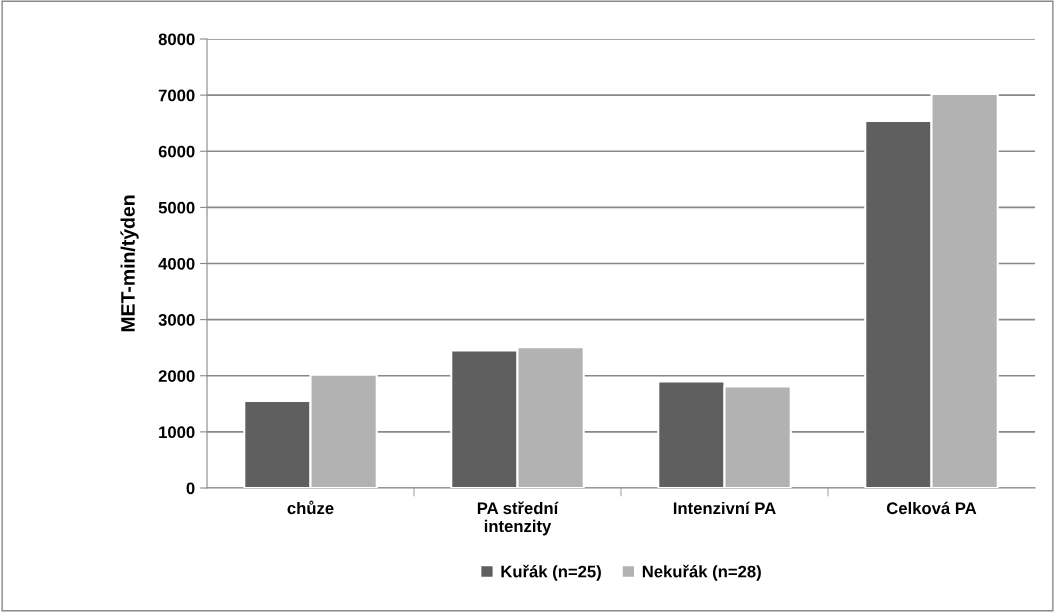  I want to click on y-tick-label: 6000, so click(176, 151).